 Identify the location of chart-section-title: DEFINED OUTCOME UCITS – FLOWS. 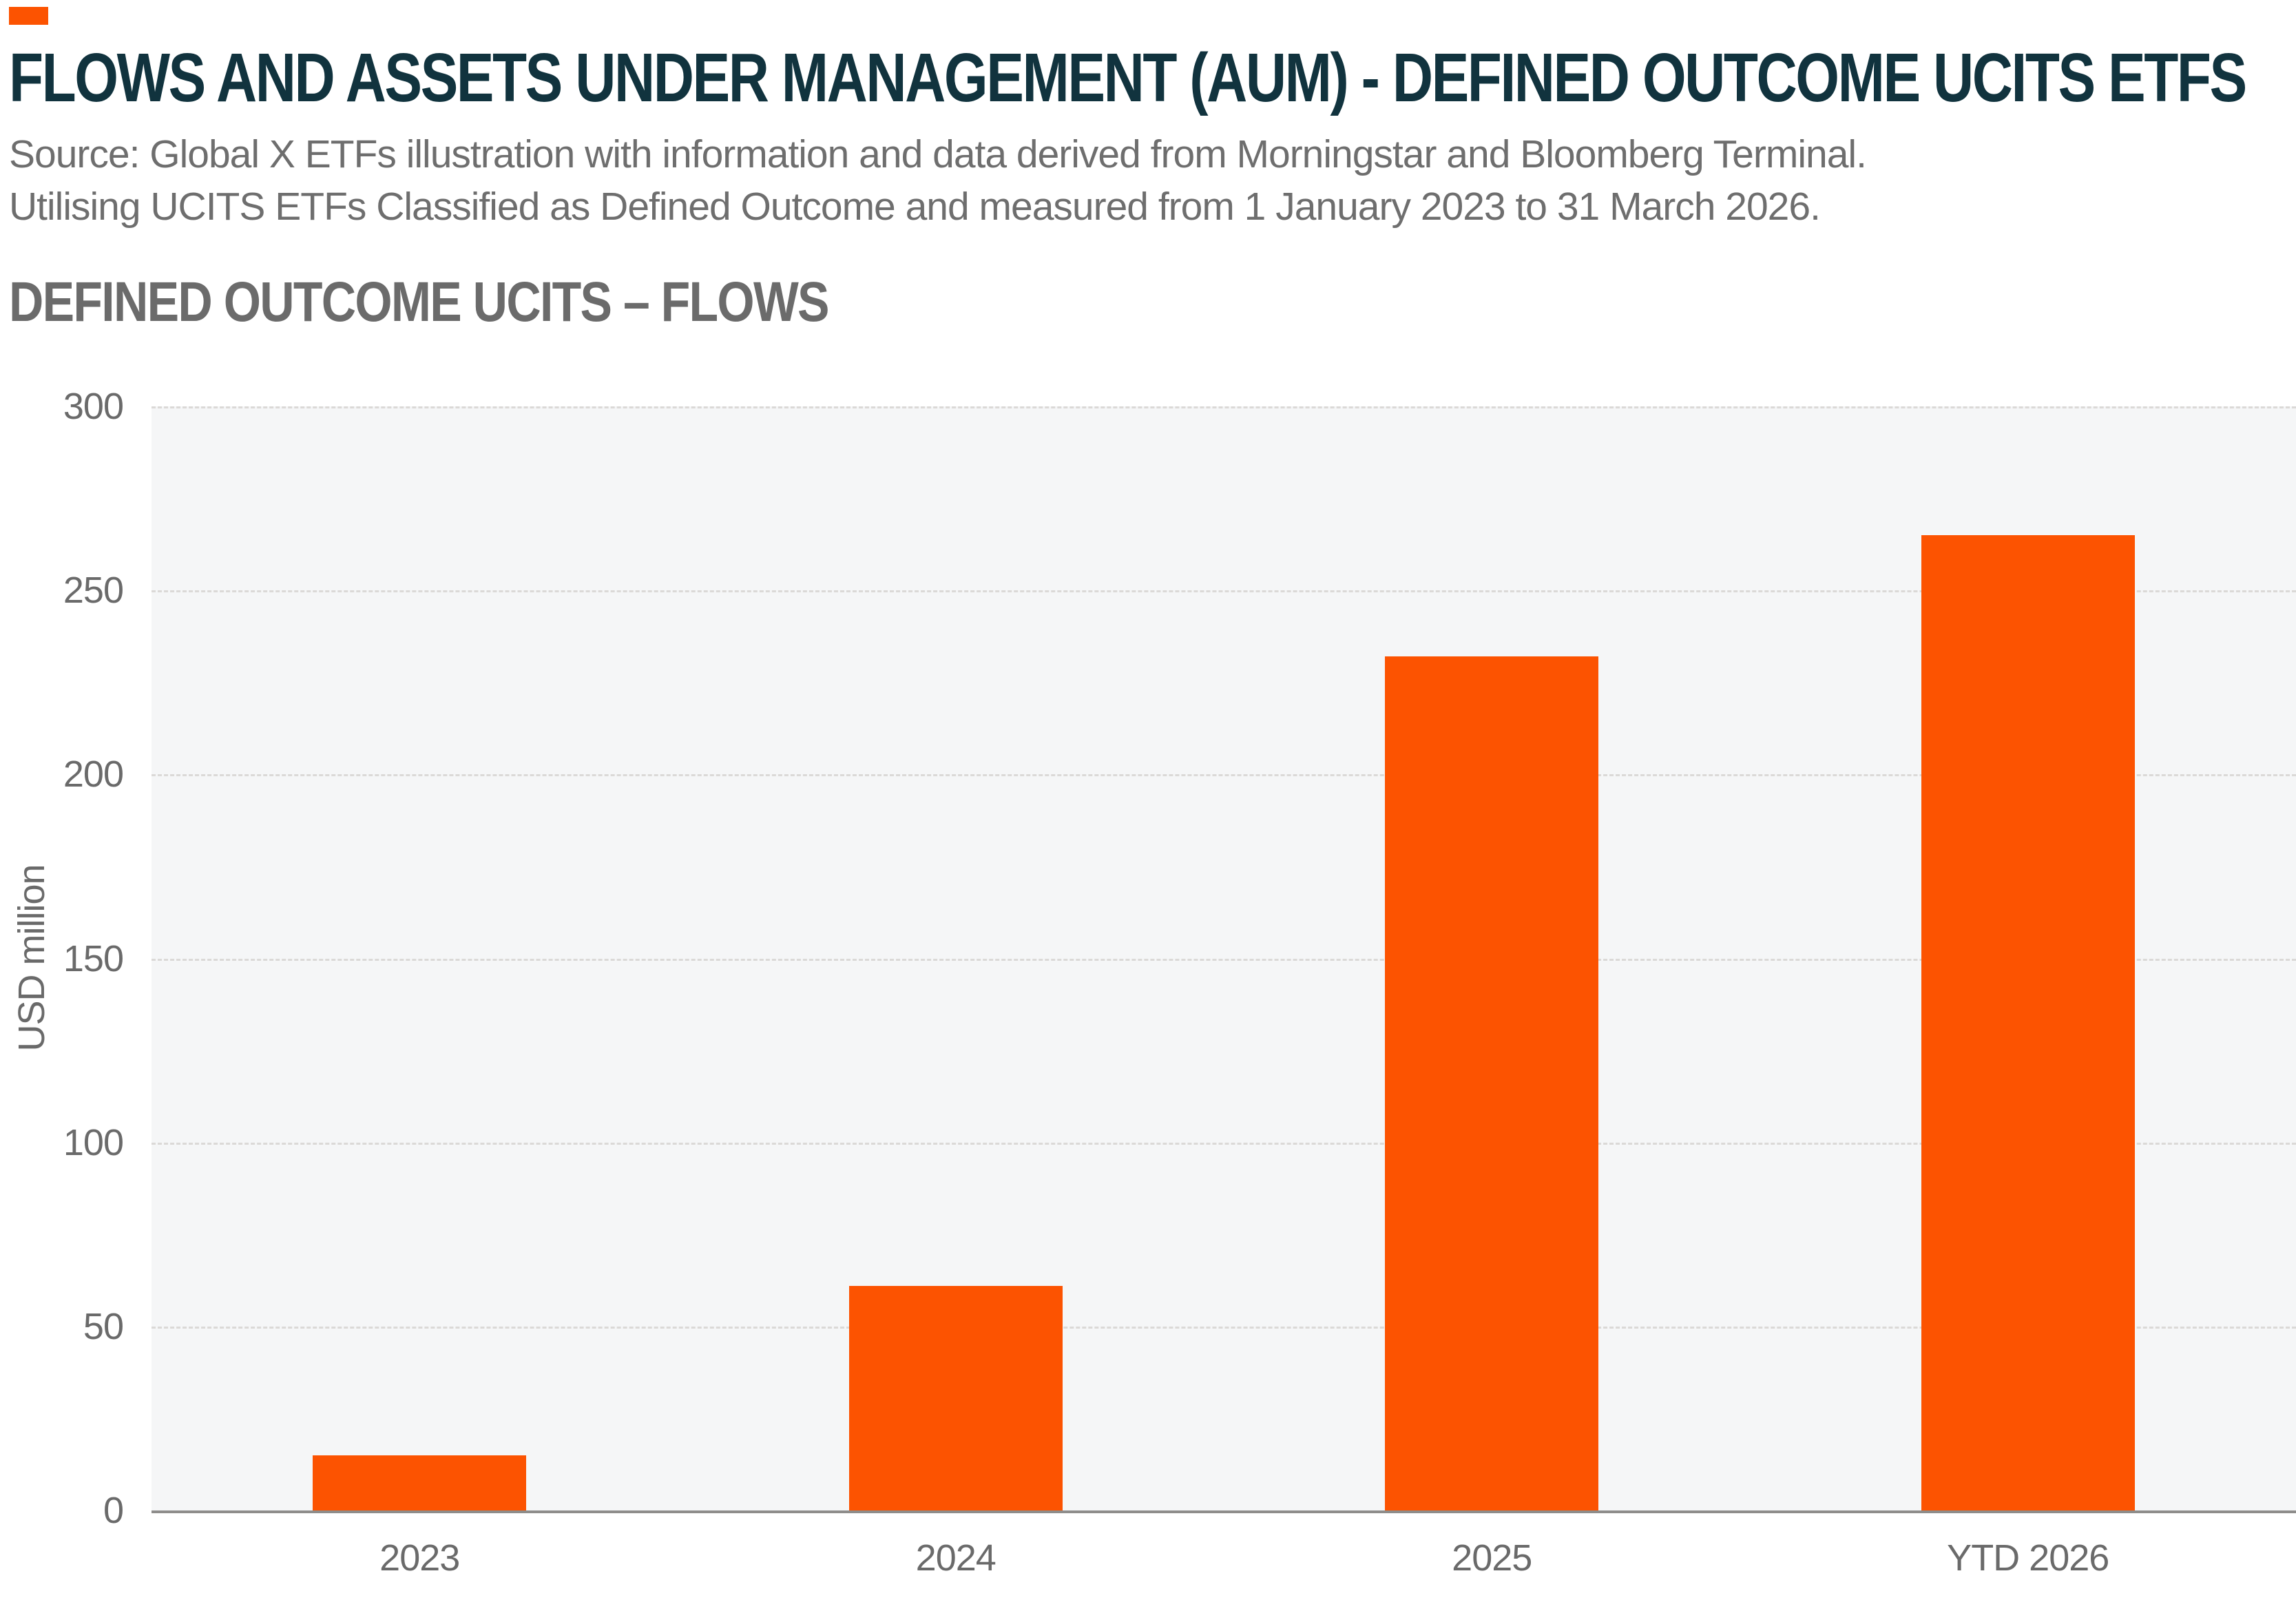
(419, 302).